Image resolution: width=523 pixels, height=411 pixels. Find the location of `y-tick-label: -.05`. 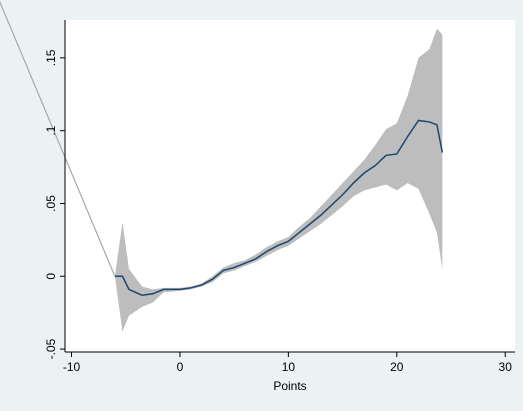

y-tick-label: -.05 is located at coordinates (51, 348).